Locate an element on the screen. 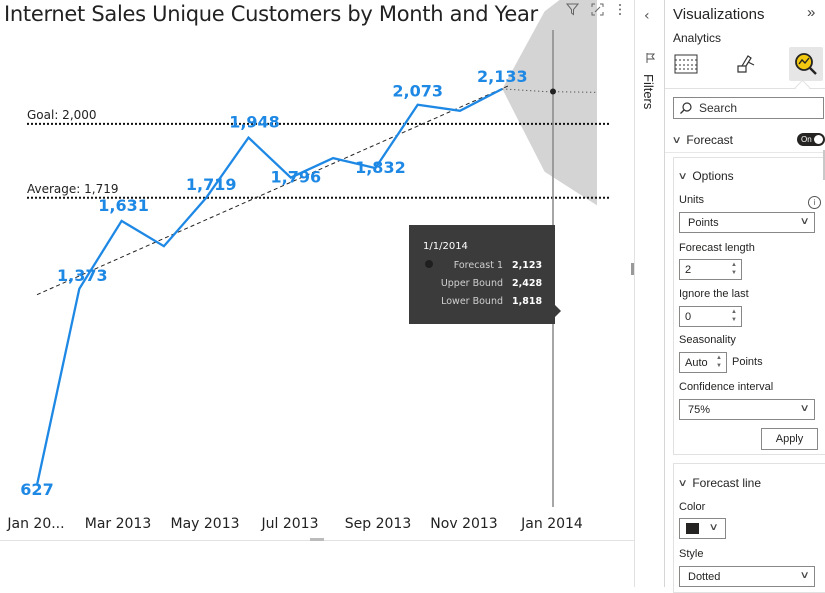 This screenshot has width=825, height=593. ignore-last-label: Ignore the last is located at coordinates (714, 294).